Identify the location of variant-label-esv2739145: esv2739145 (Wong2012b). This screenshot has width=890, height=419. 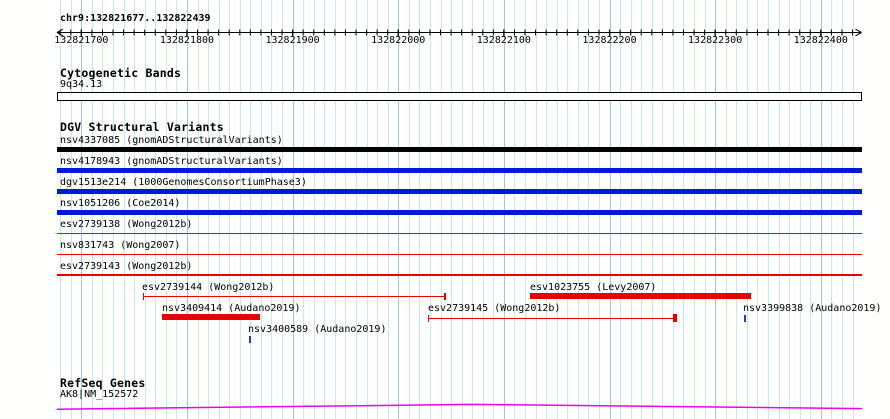
(494, 308).